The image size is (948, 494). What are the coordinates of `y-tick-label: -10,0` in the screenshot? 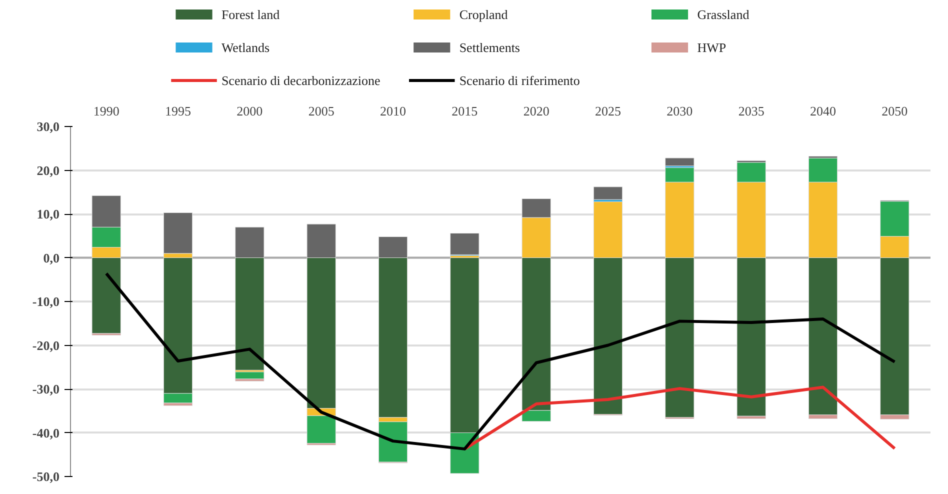 It's located at (46, 301).